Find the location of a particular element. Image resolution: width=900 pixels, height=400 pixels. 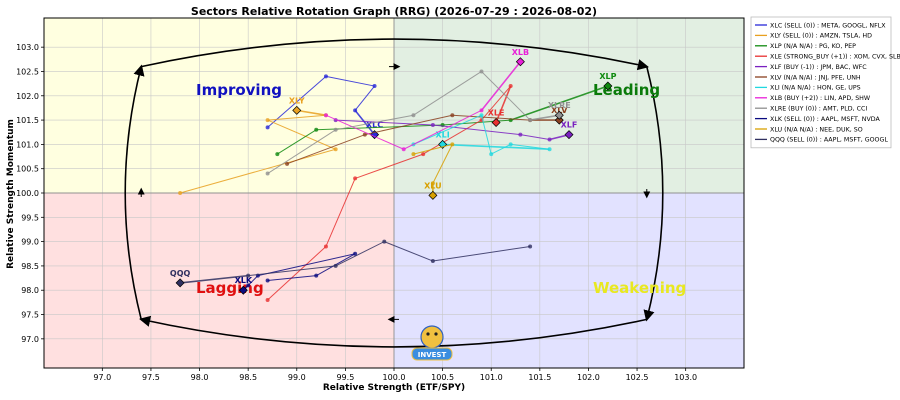

legend-entry: XLK (SELL (0)) : AAPL, MSFT, NVDA is located at coordinates (825, 119).